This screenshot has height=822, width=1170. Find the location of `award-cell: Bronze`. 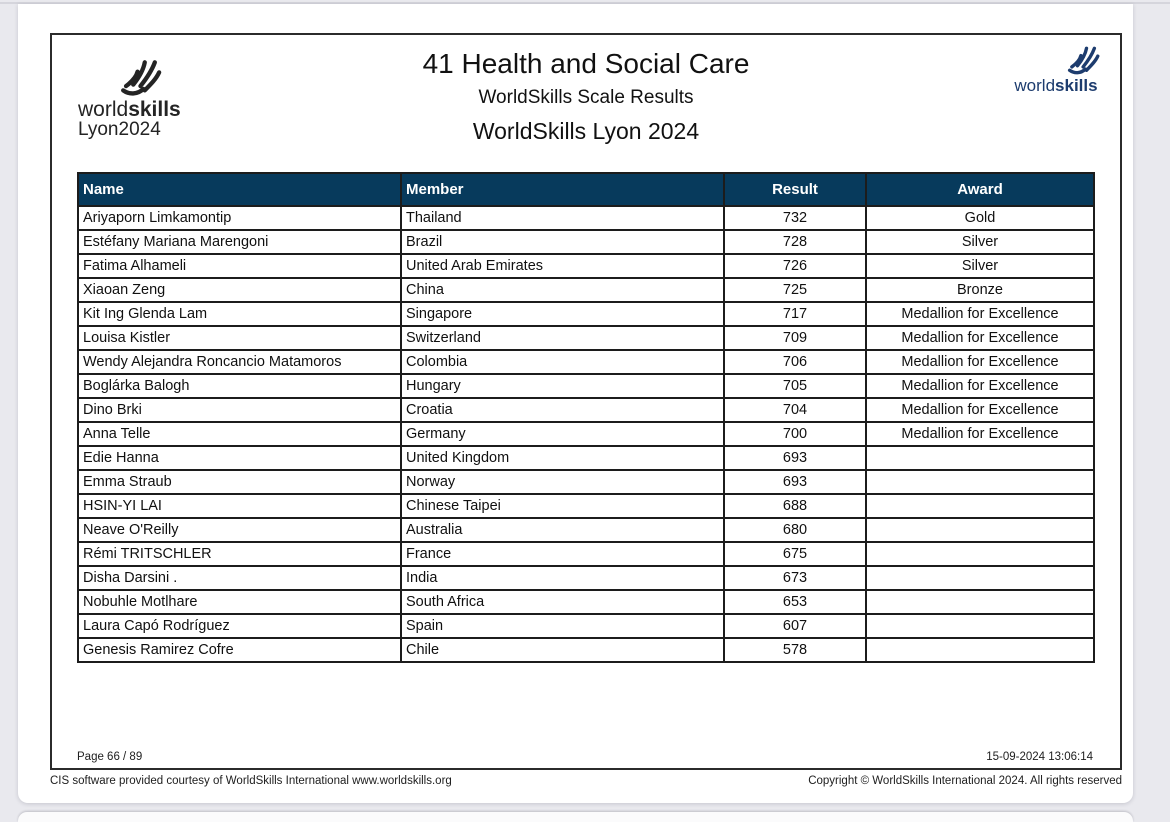

award-cell: Bronze is located at coordinates (980, 290).